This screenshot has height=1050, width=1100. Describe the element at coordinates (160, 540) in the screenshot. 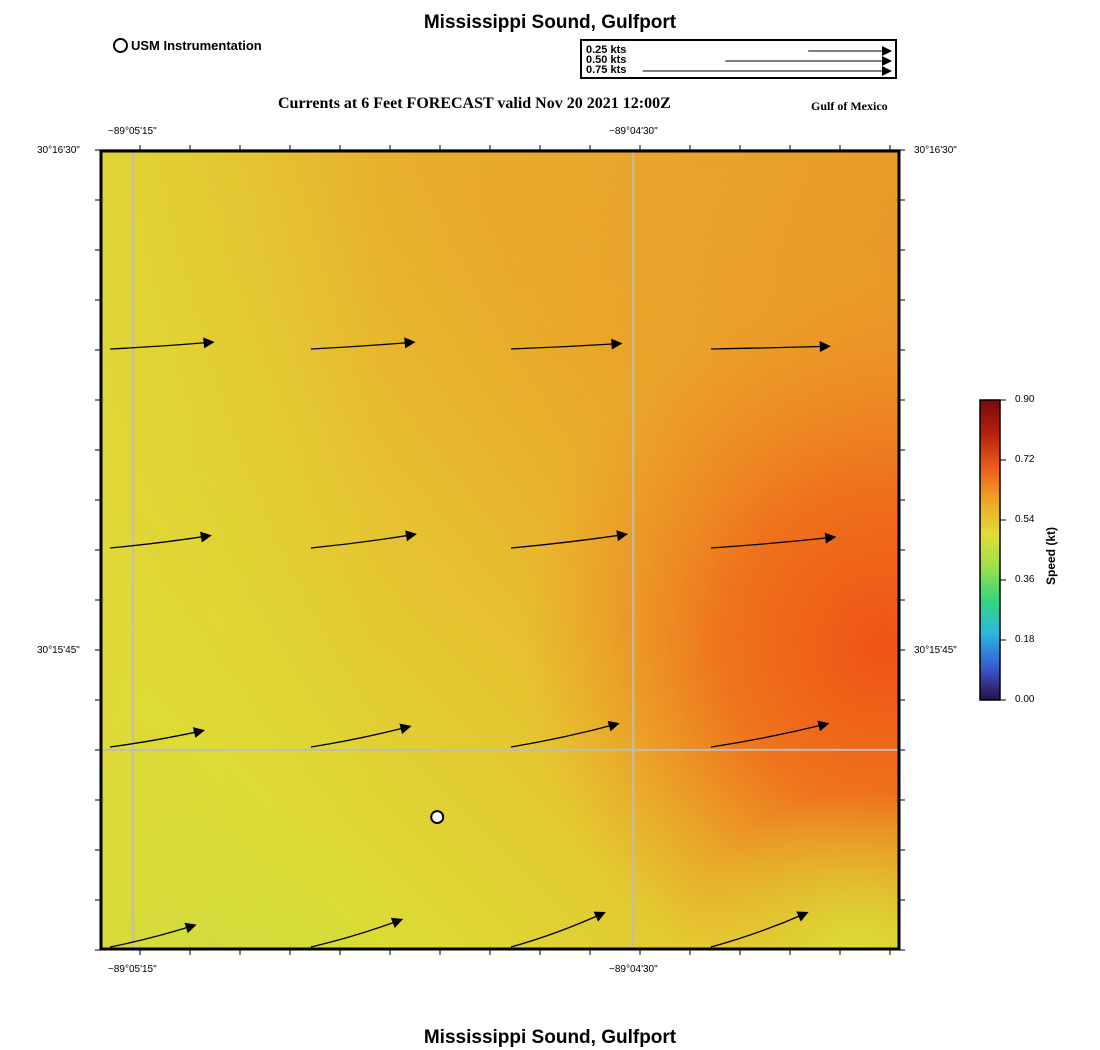

I see `current-arrow-r1-c0` at that location.